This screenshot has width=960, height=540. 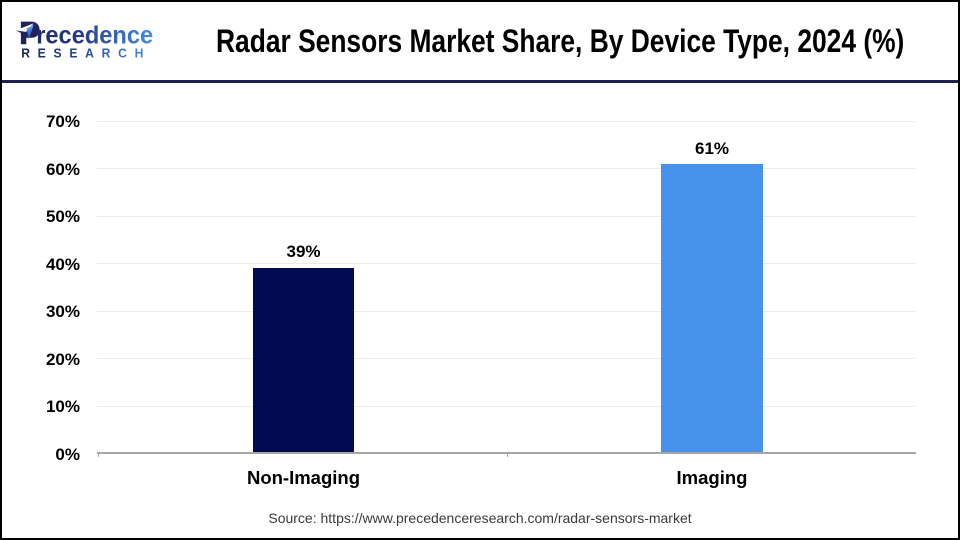 What do you see at coordinates (86, 54) in the screenshot?
I see `svg-text: RESEARCH` at bounding box center [86, 54].